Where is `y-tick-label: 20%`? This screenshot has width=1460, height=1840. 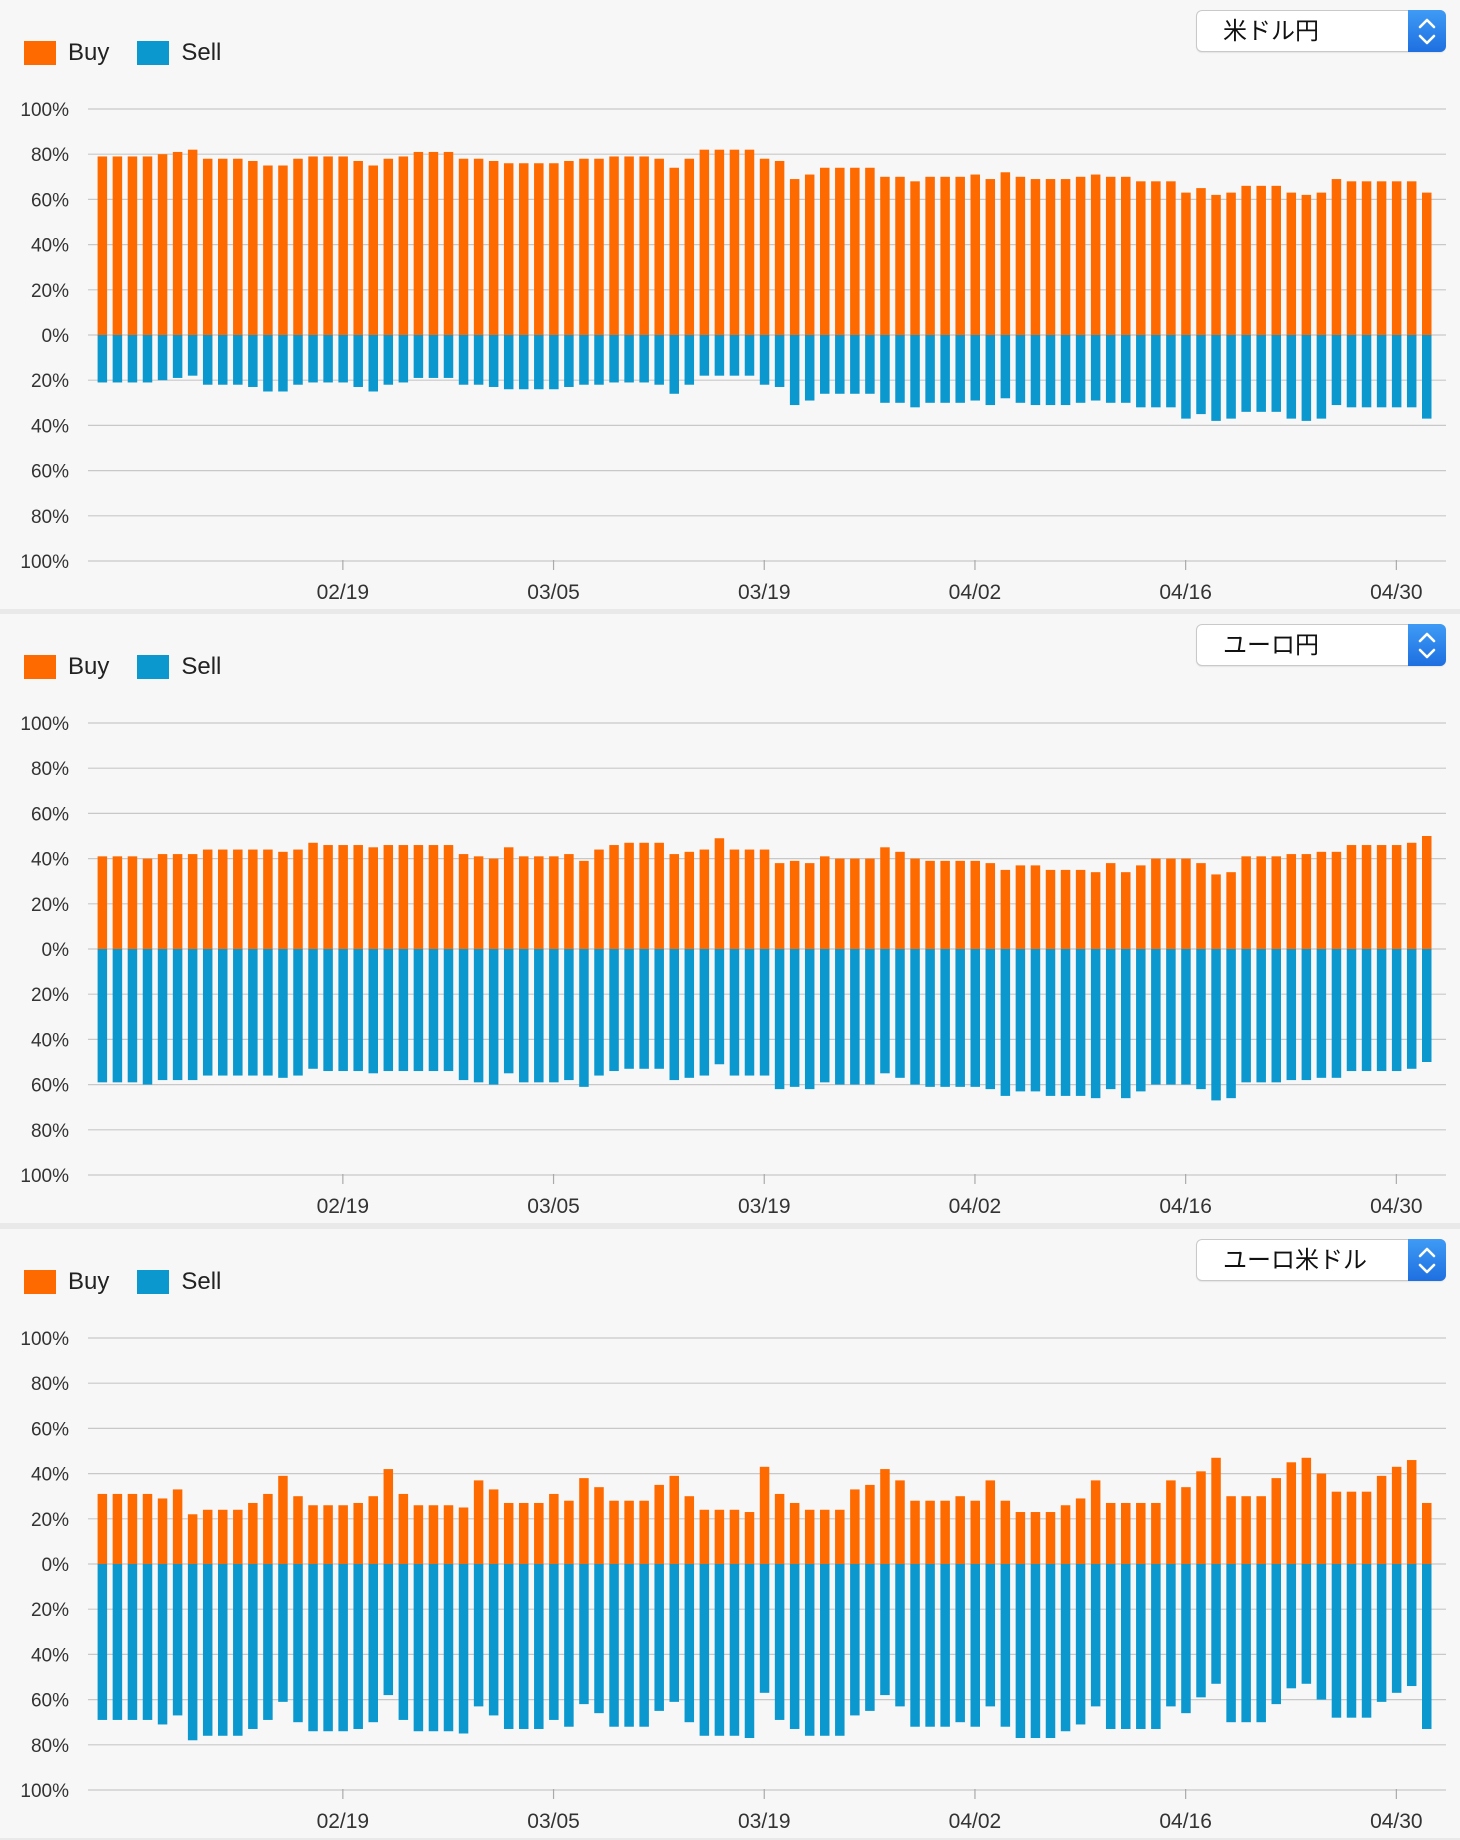
y-tick-label: 20% is located at coordinates (50, 905).